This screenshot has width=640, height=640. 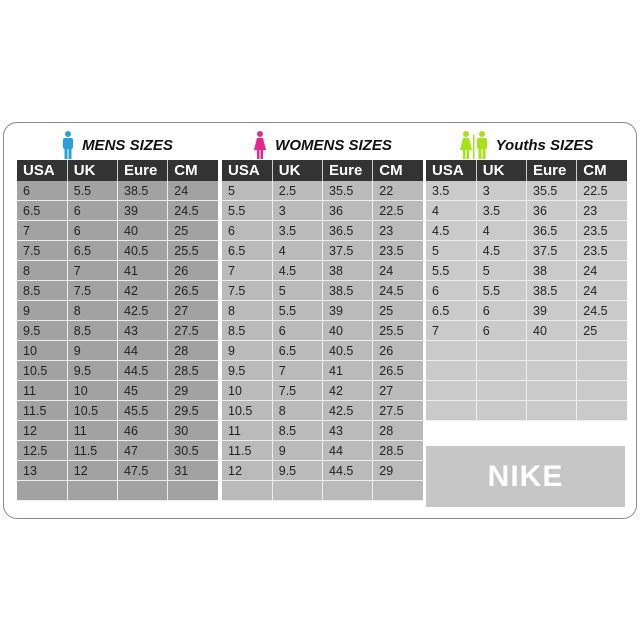 I want to click on table-row: 5 2.5 35.5 22, so click(x=322, y=191).